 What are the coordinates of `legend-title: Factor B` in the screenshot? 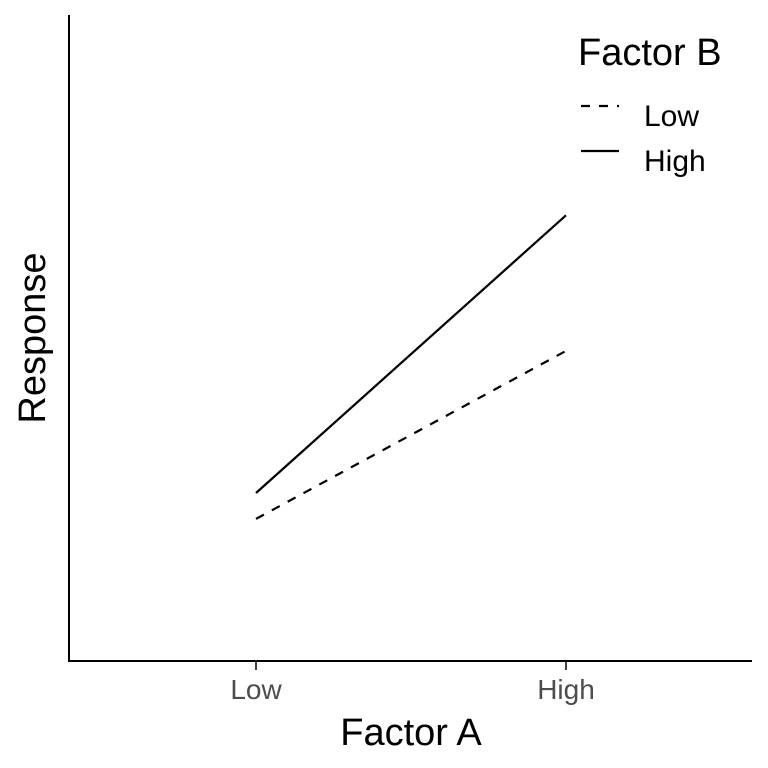 It's located at (650, 53).